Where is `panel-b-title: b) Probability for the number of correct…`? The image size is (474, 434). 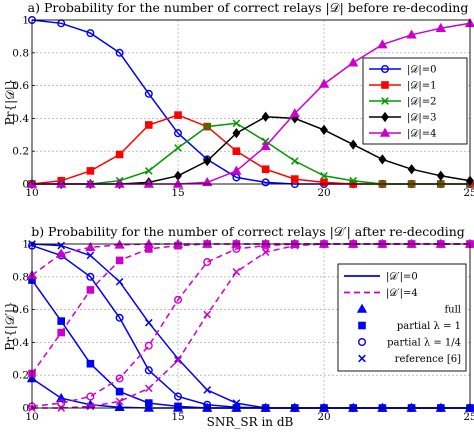
panel-b-title: b) Probability for the number of correct… is located at coordinates (248, 231).